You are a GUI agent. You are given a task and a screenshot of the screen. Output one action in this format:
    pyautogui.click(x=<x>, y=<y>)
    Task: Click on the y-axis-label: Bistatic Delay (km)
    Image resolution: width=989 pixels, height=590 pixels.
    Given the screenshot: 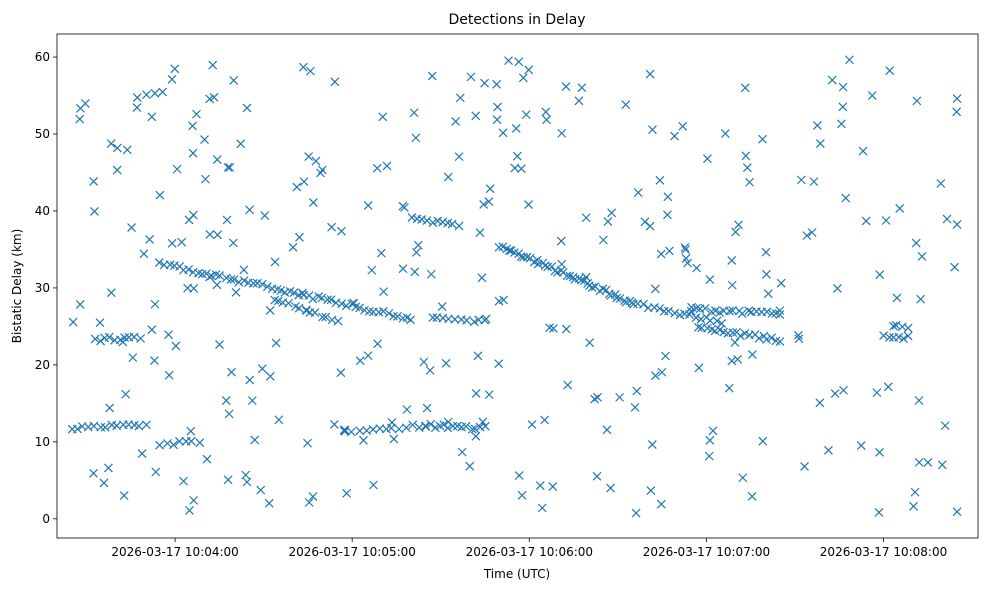 What is the action you would take?
    pyautogui.click(x=17, y=286)
    